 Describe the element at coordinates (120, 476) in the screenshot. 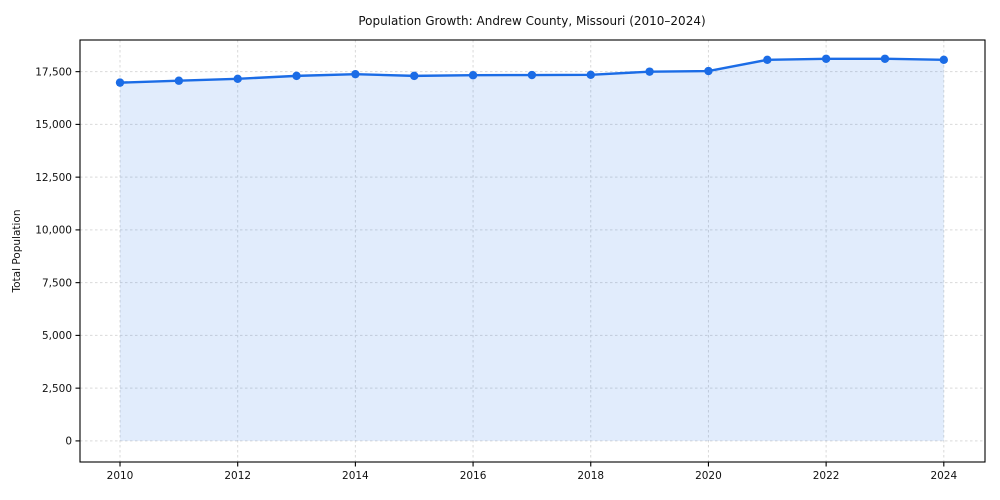

I see `x-tick-label: 2010` at that location.